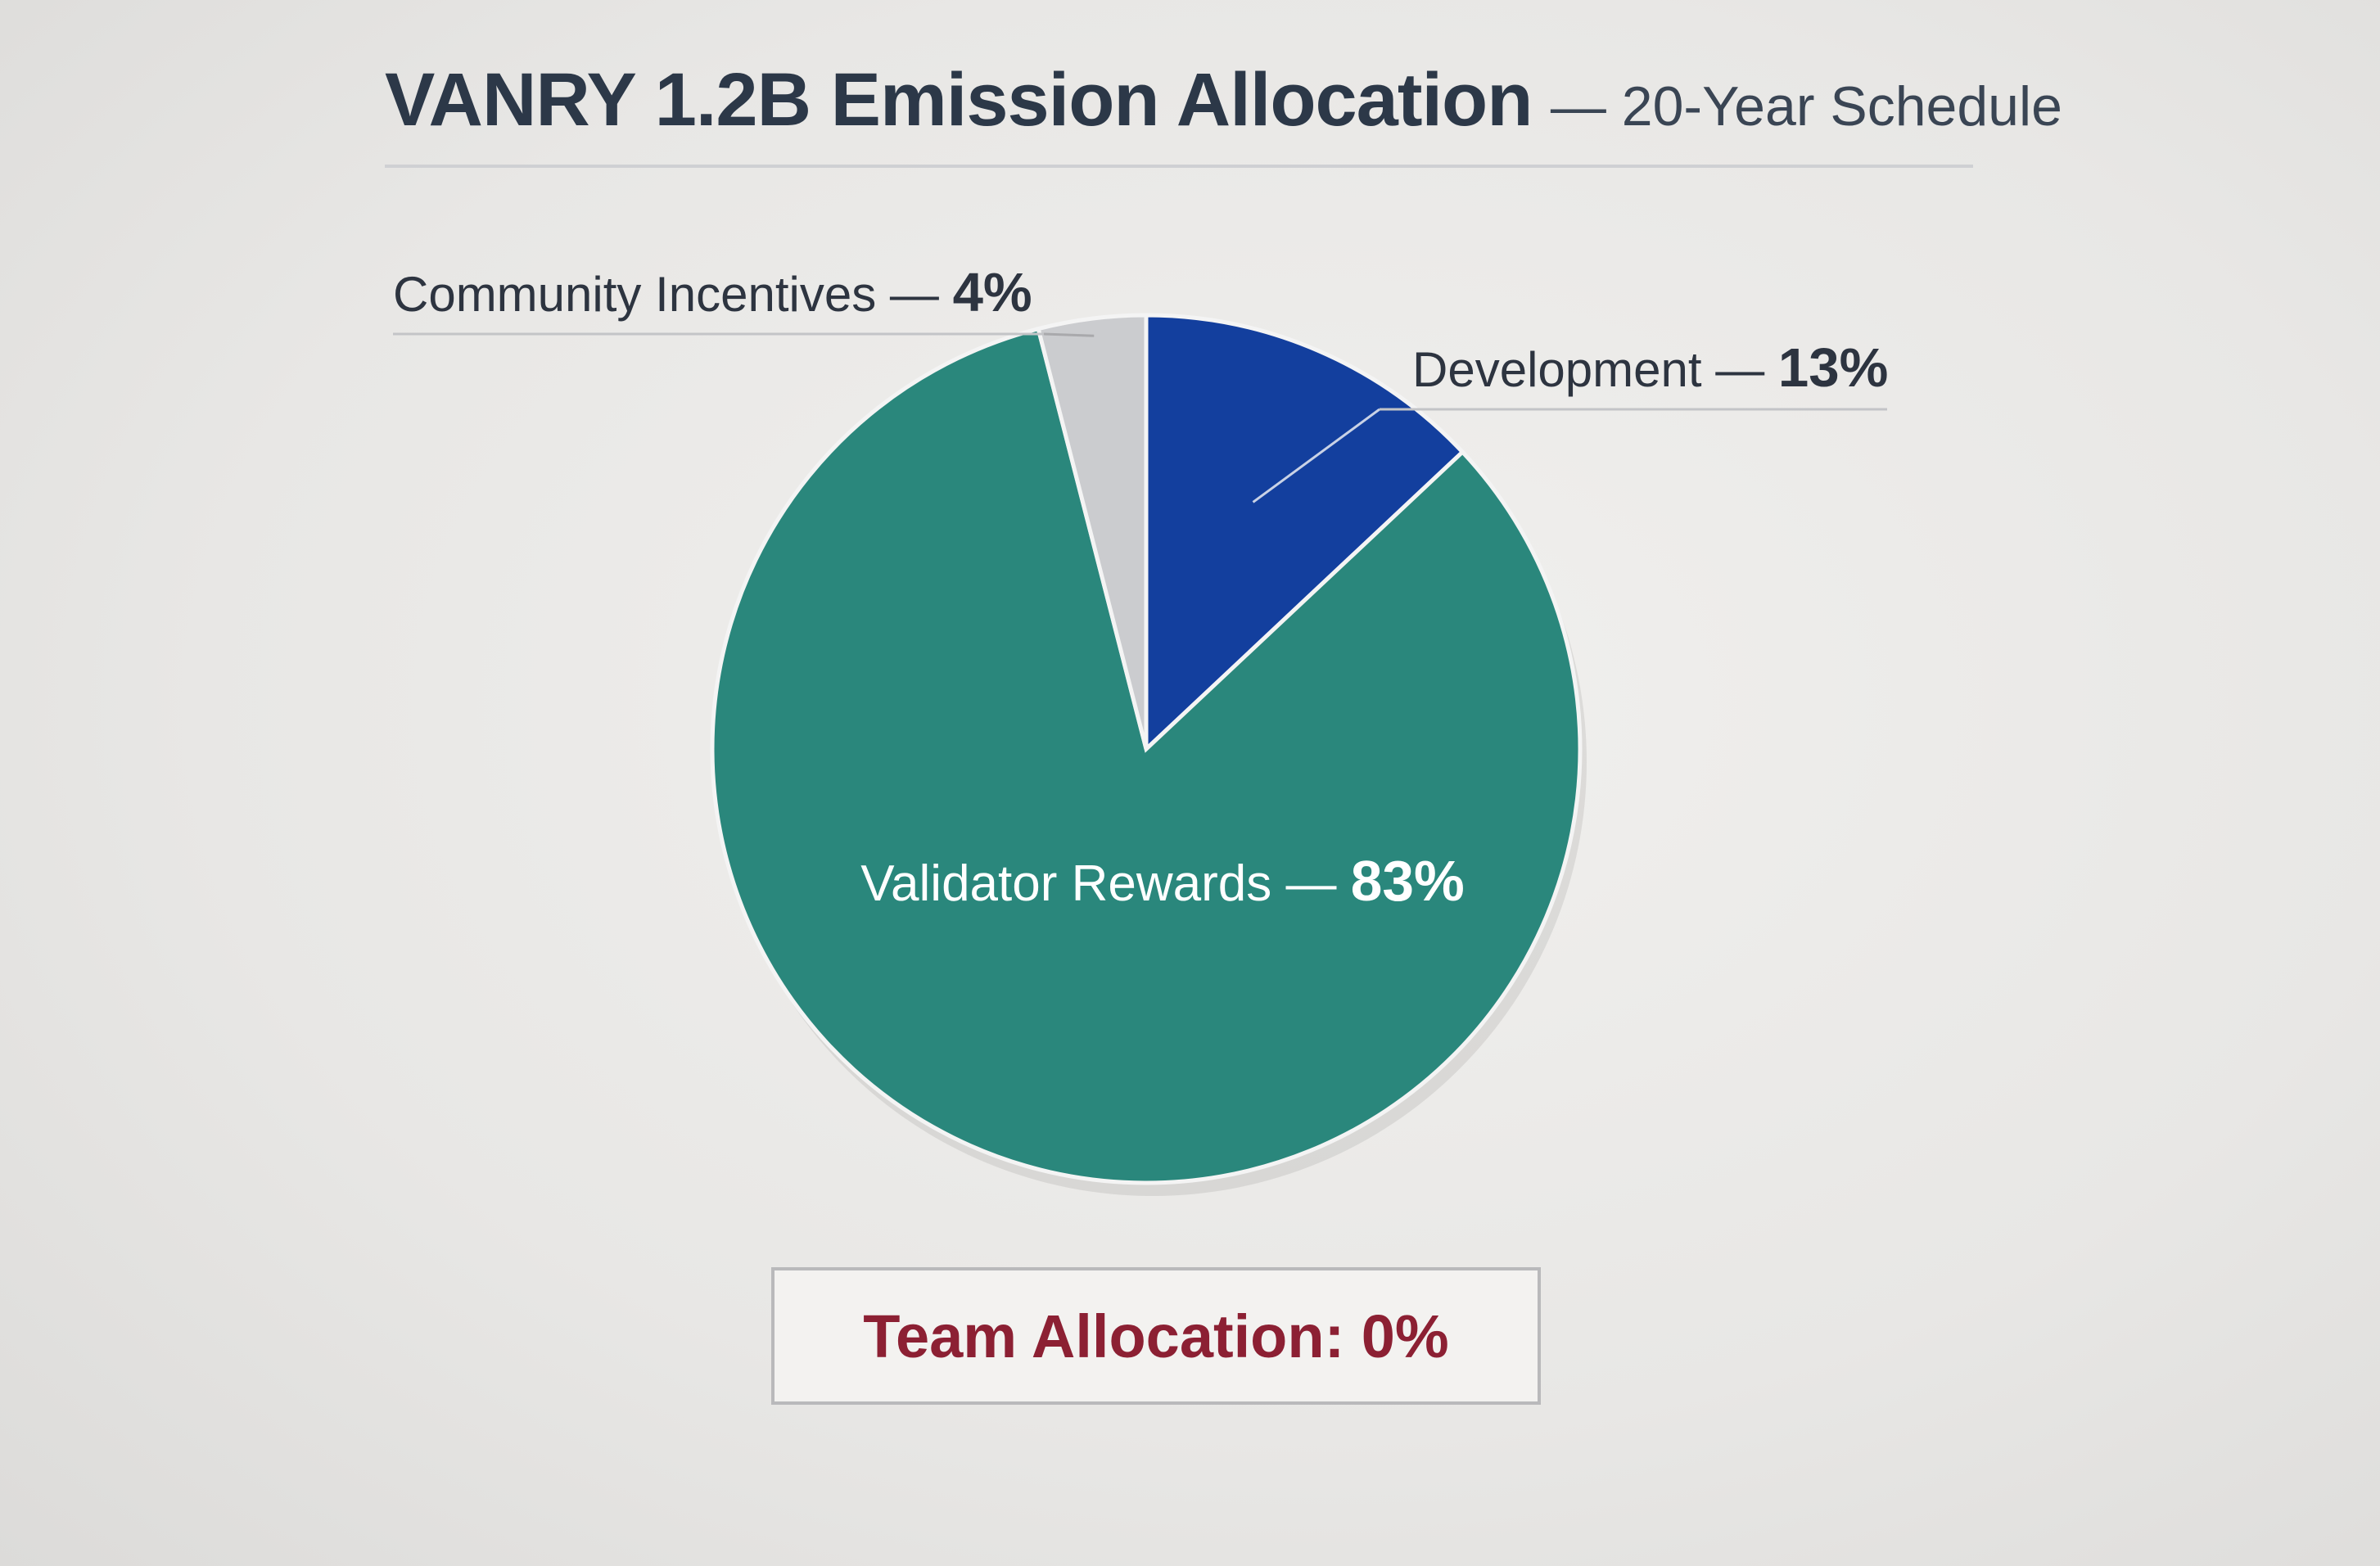 This screenshot has height=1566, width=2380. I want to click on pie-slice-development, so click(1304, 533).